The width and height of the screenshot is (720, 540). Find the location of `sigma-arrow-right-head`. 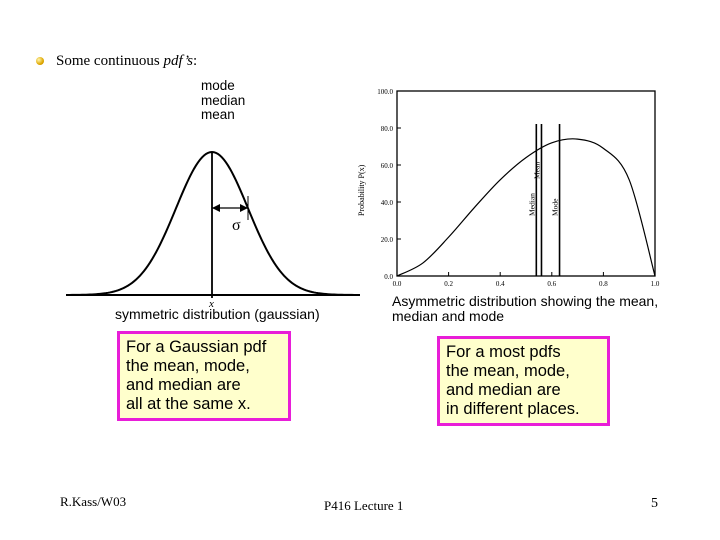

sigma-arrow-right-head is located at coordinates (244, 208).